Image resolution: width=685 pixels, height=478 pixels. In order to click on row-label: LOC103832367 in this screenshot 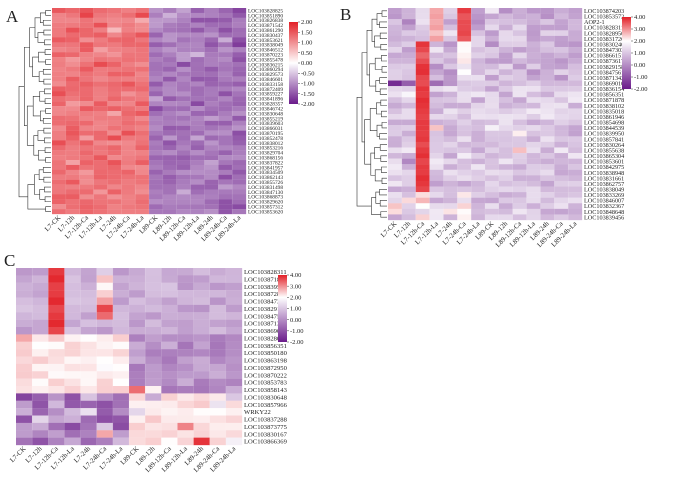, I will do `click(604, 206)`.